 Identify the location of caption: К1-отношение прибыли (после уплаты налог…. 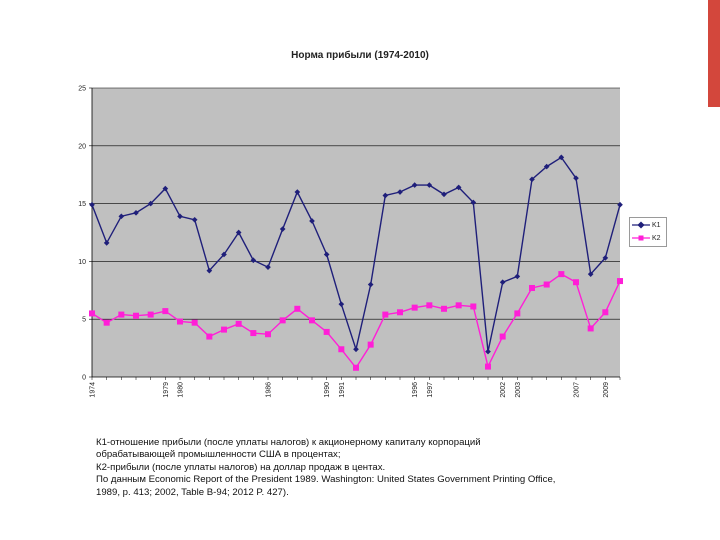
(356, 468).